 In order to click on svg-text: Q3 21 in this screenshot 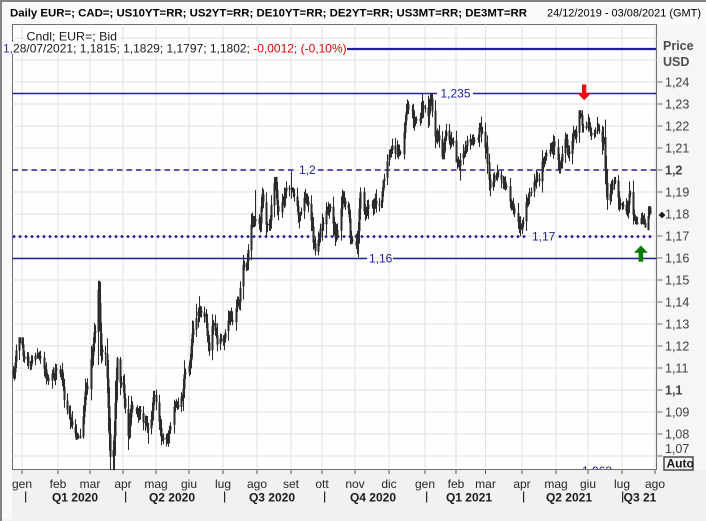, I will do `click(640, 498)`.